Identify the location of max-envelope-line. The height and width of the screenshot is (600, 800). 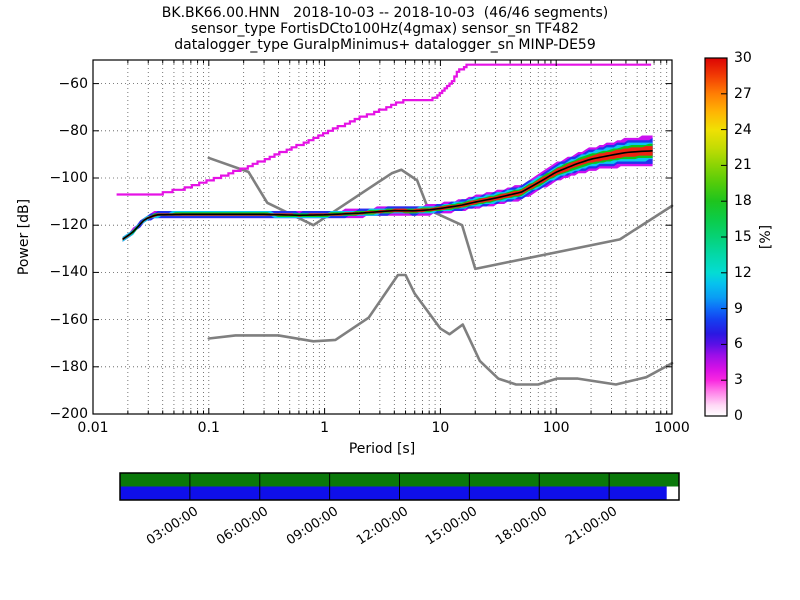
(384, 129).